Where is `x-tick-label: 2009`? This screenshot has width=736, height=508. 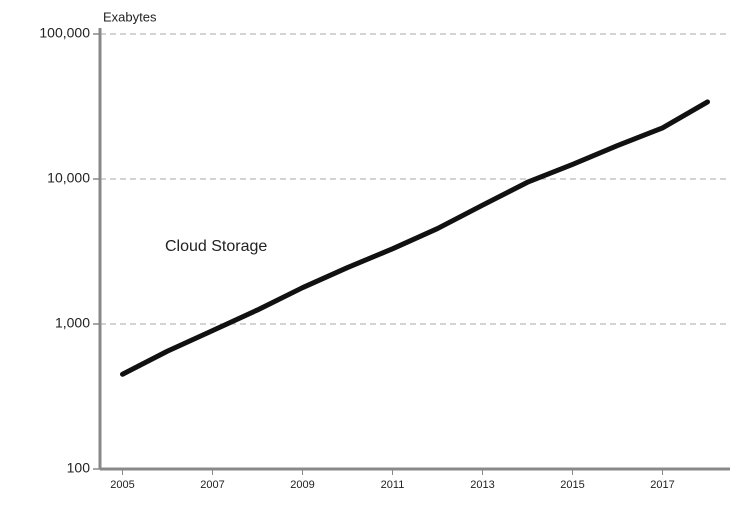 x-tick-label: 2009 is located at coordinates (302, 485).